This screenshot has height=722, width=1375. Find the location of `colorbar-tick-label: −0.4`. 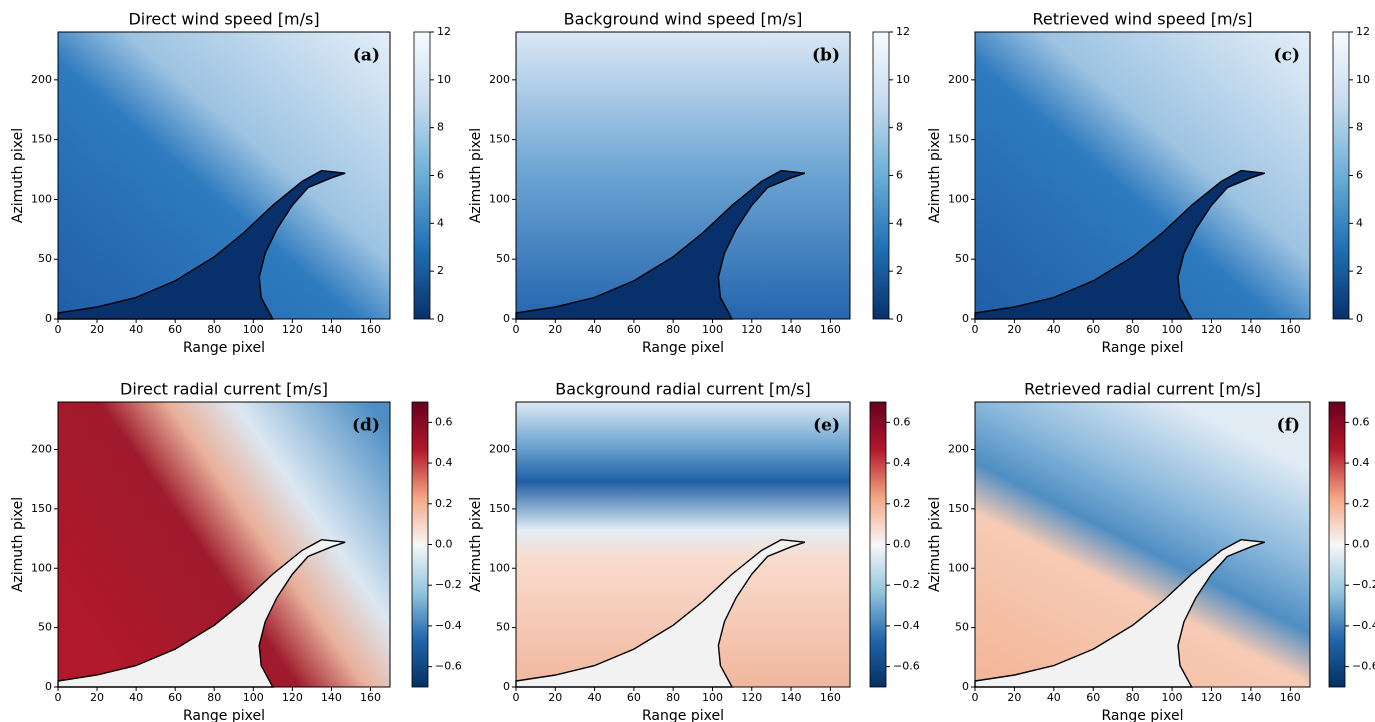

colorbar-tick-label: −0.4 is located at coordinates (448, 625).